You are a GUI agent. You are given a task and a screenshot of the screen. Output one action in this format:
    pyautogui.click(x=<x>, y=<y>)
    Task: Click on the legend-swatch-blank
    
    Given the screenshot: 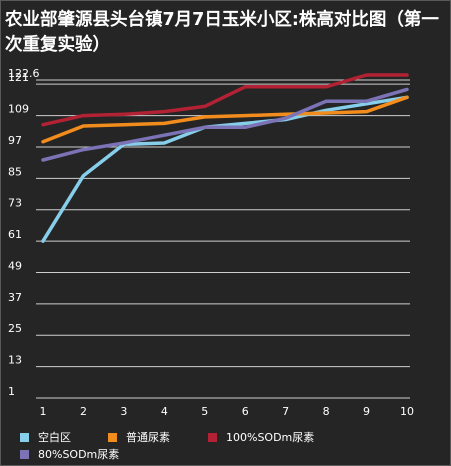 What is the action you would take?
    pyautogui.click(x=24, y=437)
    